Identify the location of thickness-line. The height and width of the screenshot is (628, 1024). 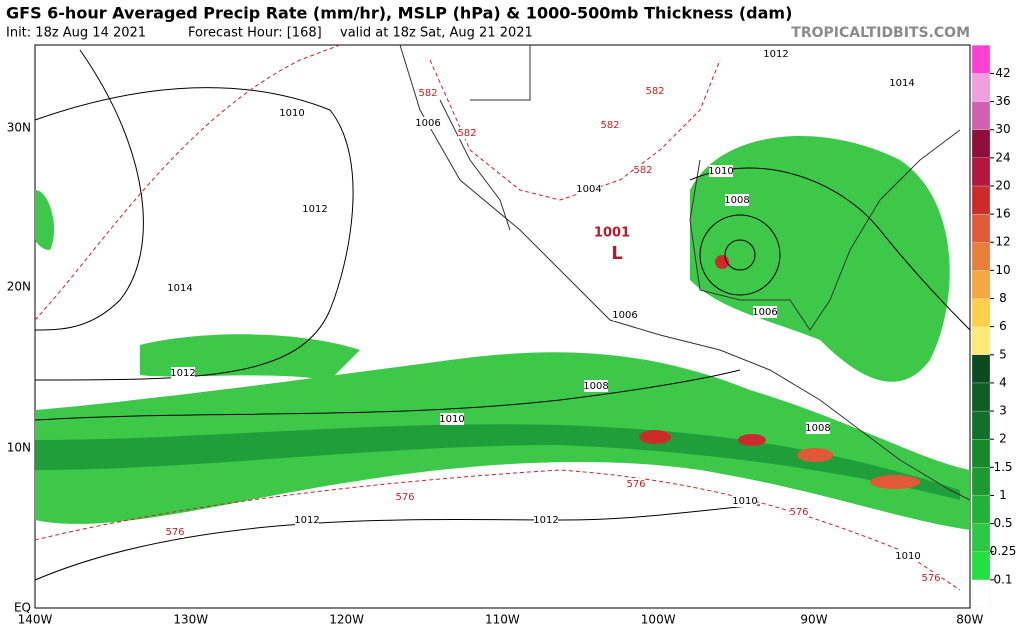
(575, 130).